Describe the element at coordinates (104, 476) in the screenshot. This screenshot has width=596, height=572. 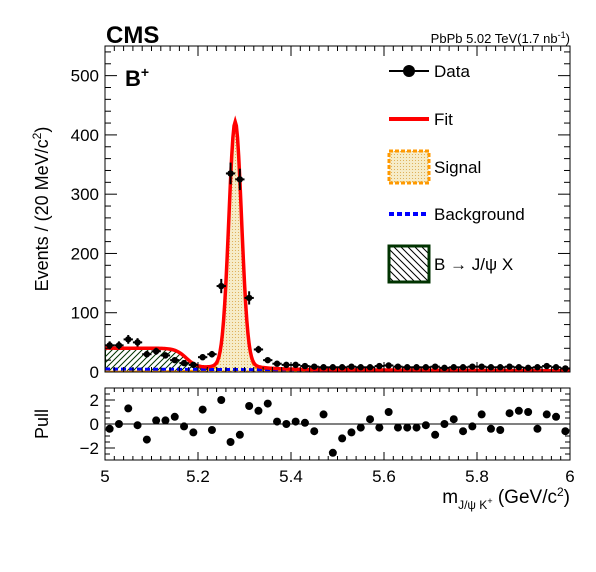
I see `pull-x-tick-label: 5` at that location.